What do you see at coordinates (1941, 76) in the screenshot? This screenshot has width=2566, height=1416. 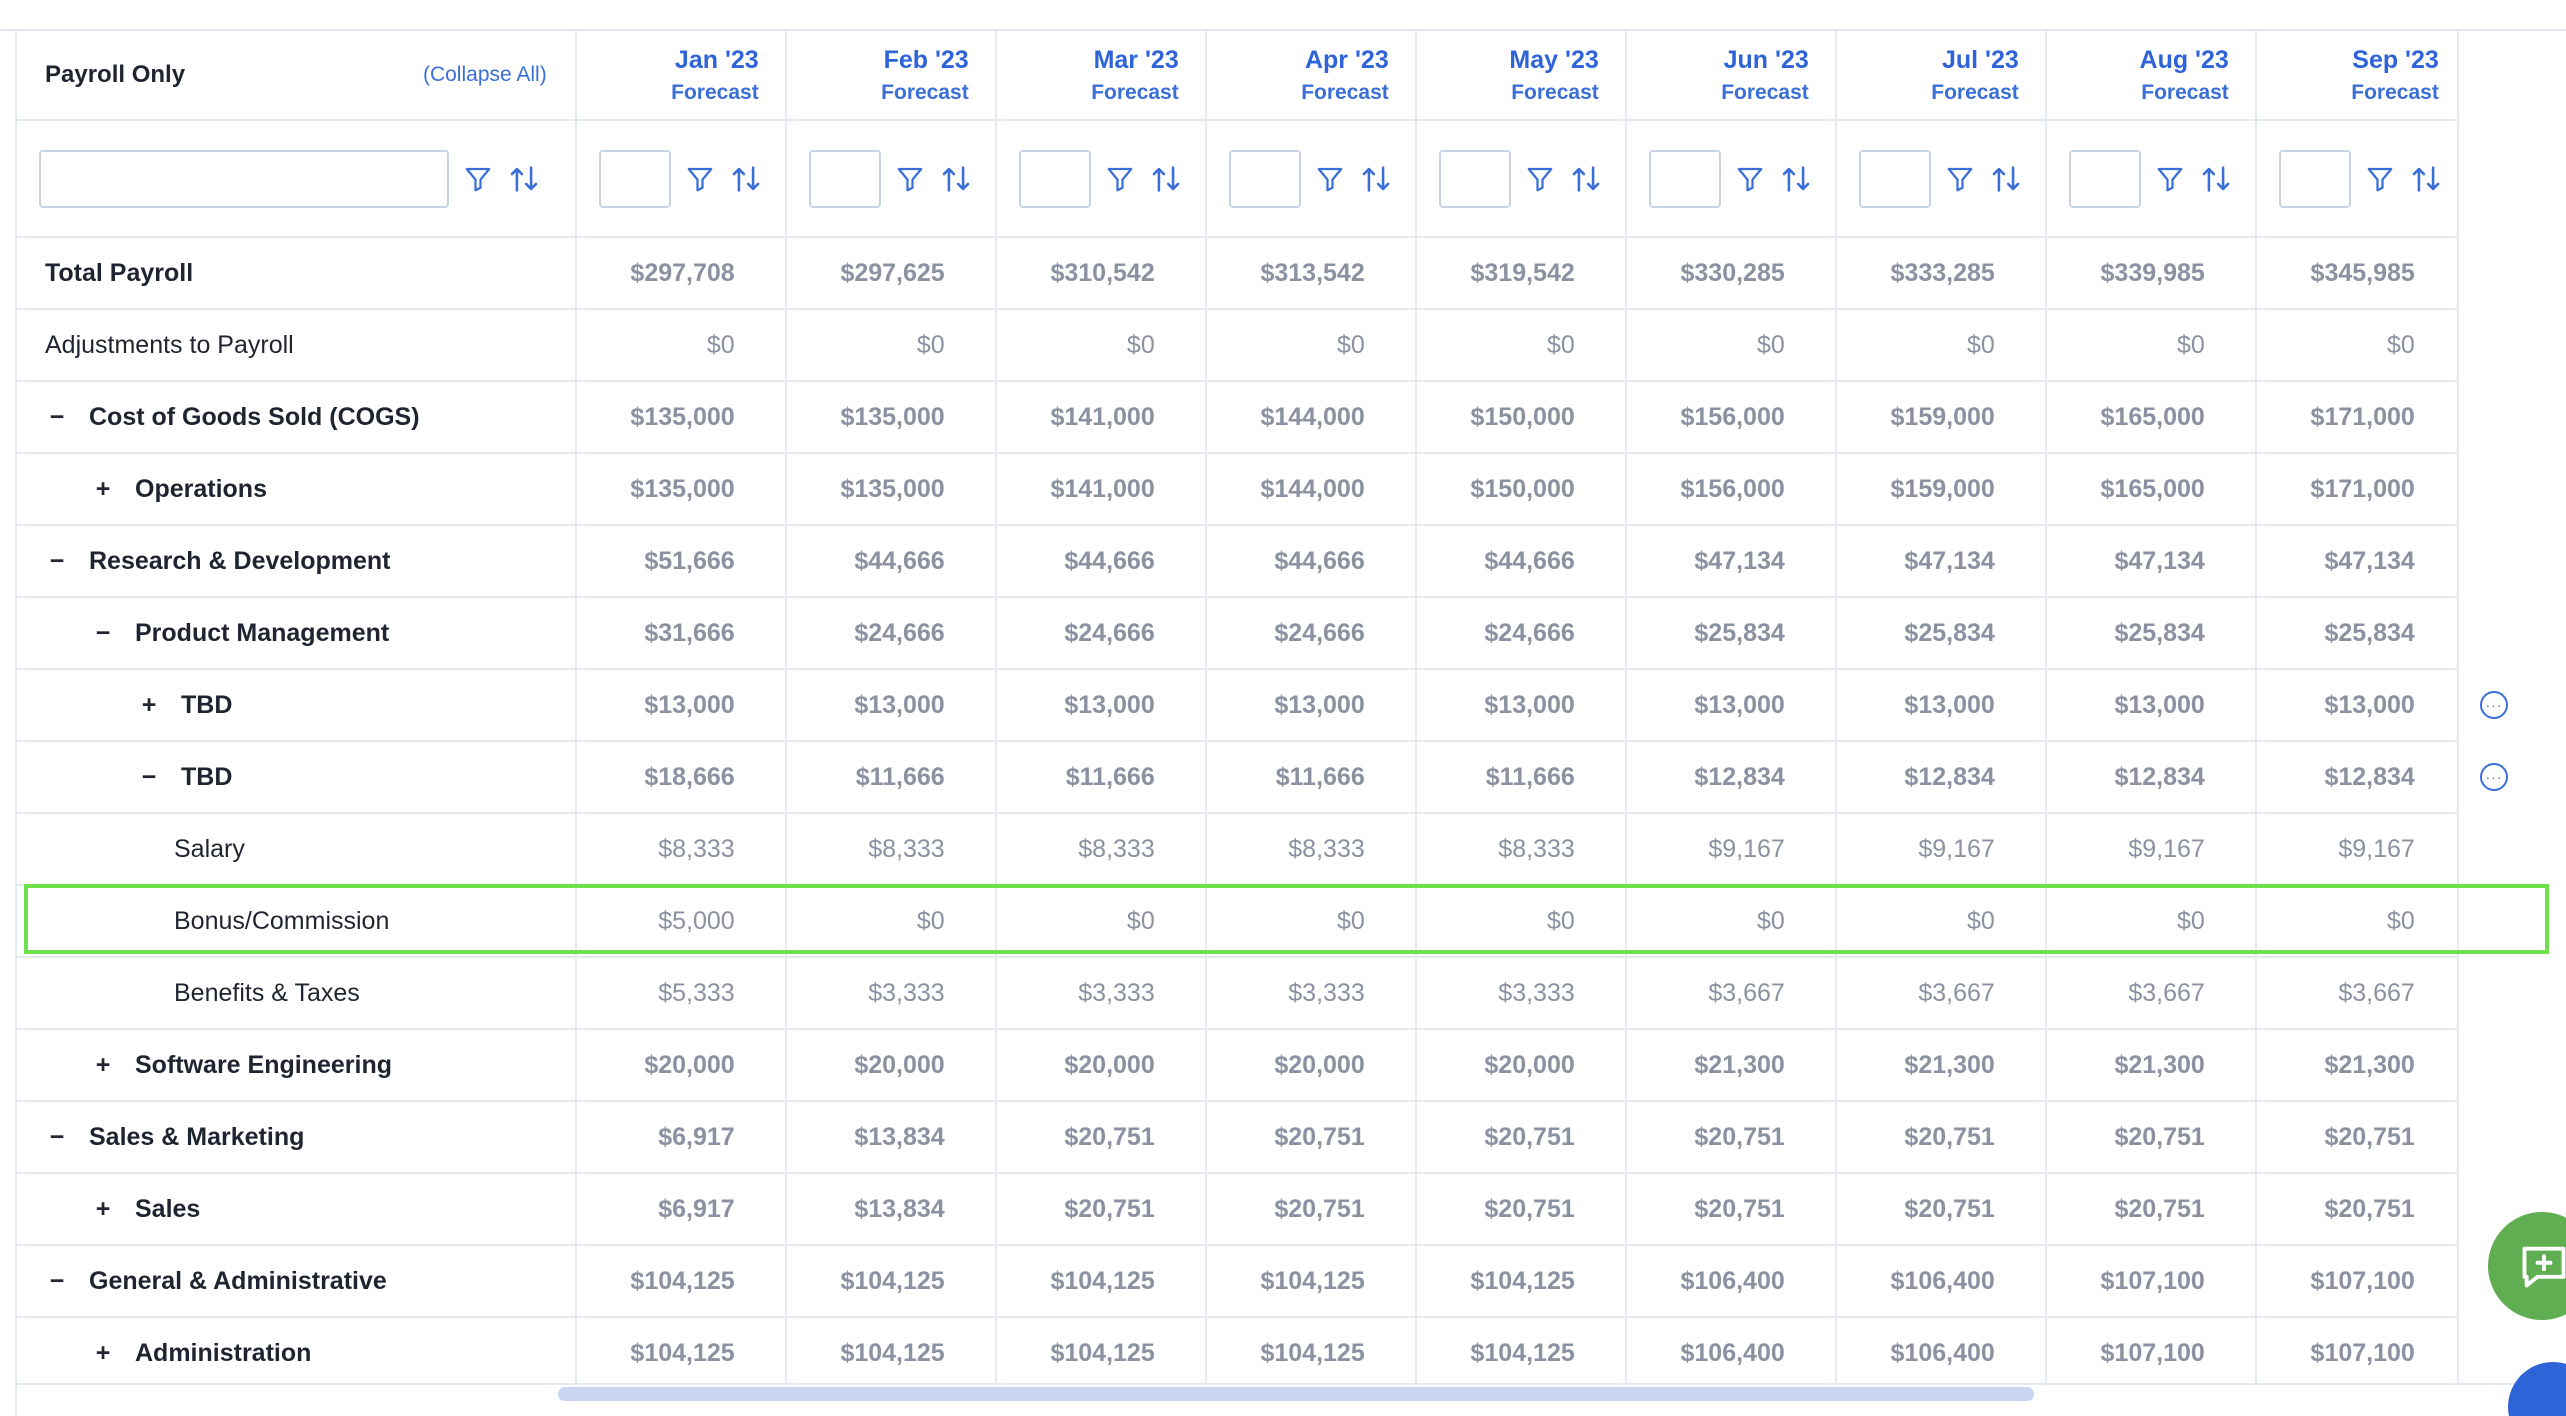 I see `month-header: Jul '23 Forecast` at bounding box center [1941, 76].